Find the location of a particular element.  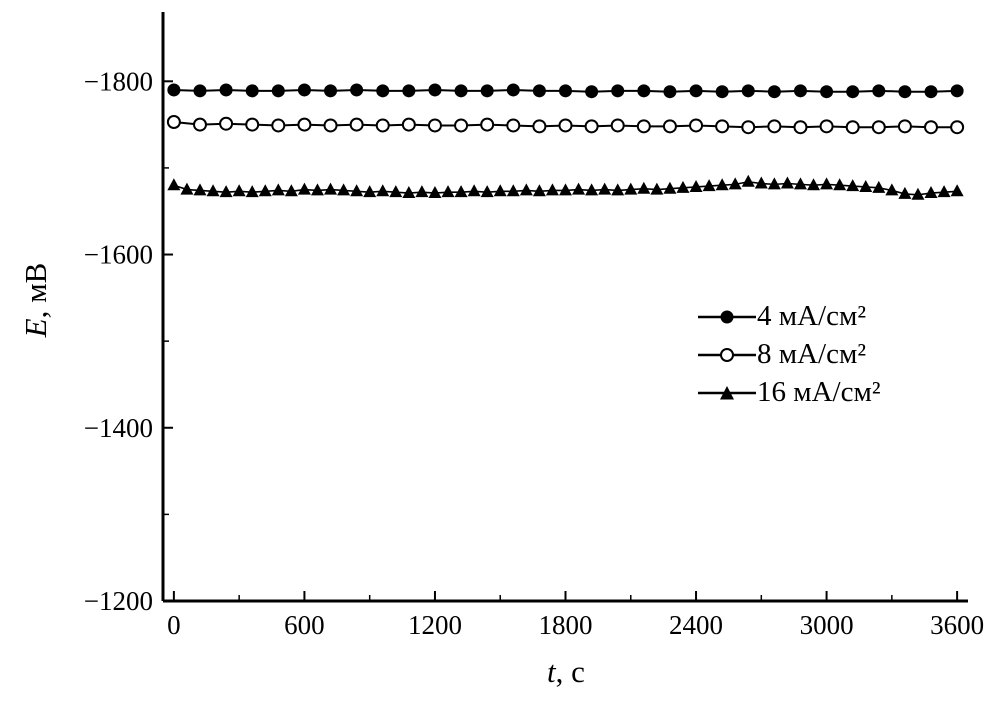

y-axis-label: E, мВ is located at coordinates (36, 300).